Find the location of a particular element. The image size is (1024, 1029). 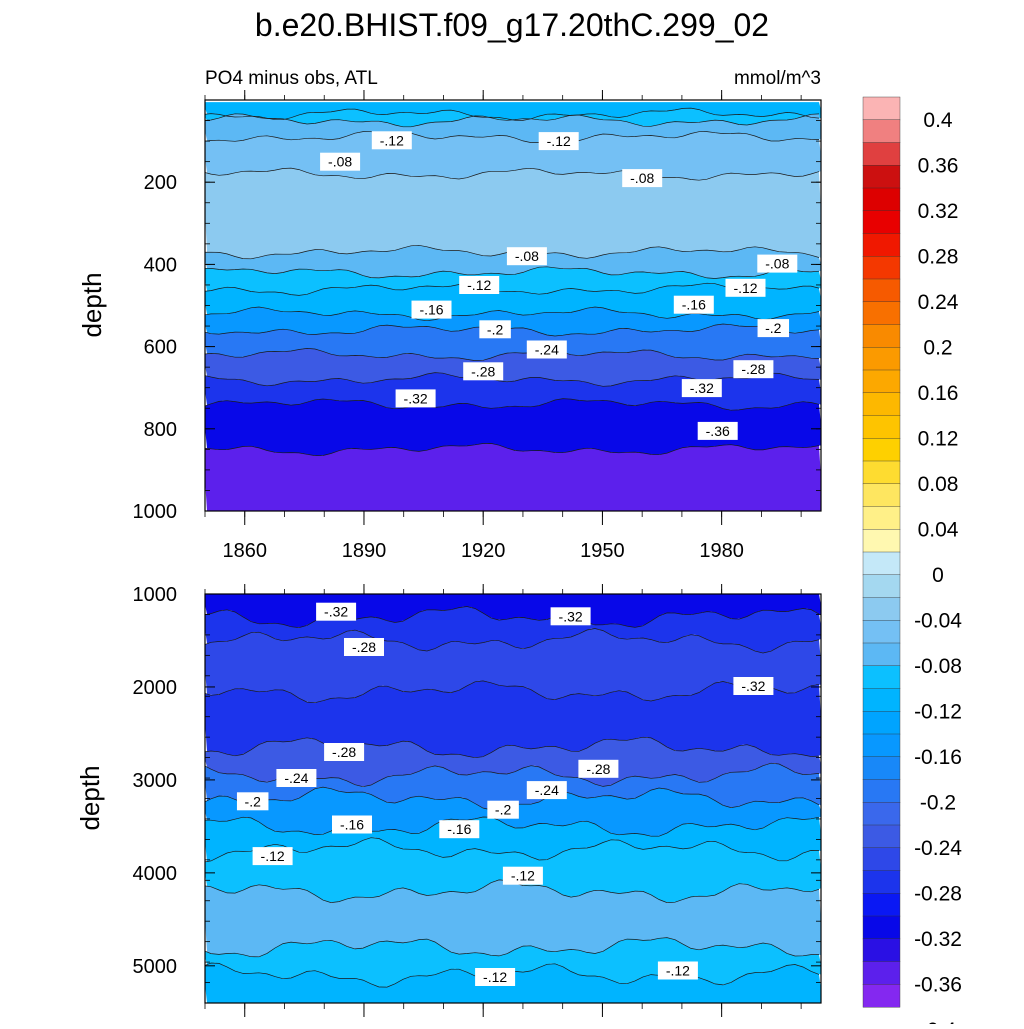

upper-x-tick-label: 1950 is located at coordinates (602, 551).